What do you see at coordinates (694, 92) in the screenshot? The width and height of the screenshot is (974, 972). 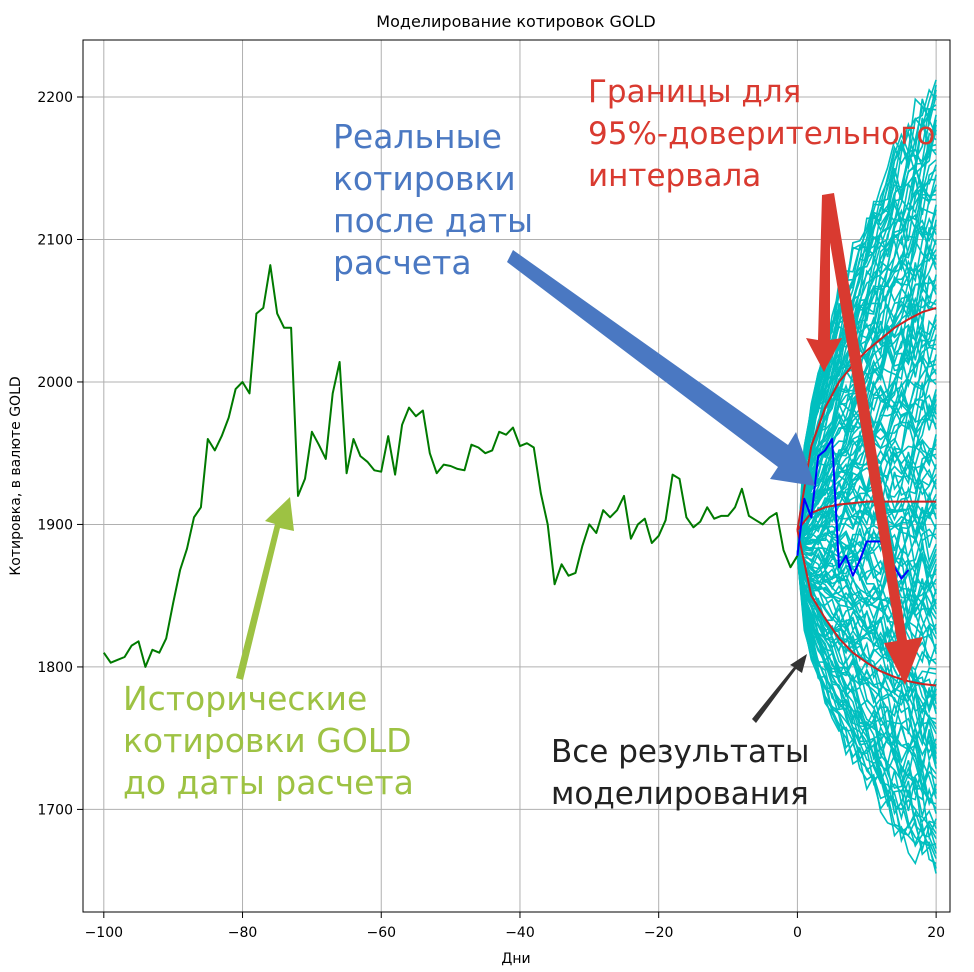 I see `annotation-bounds-line-1: Границы для` at bounding box center [694, 92].